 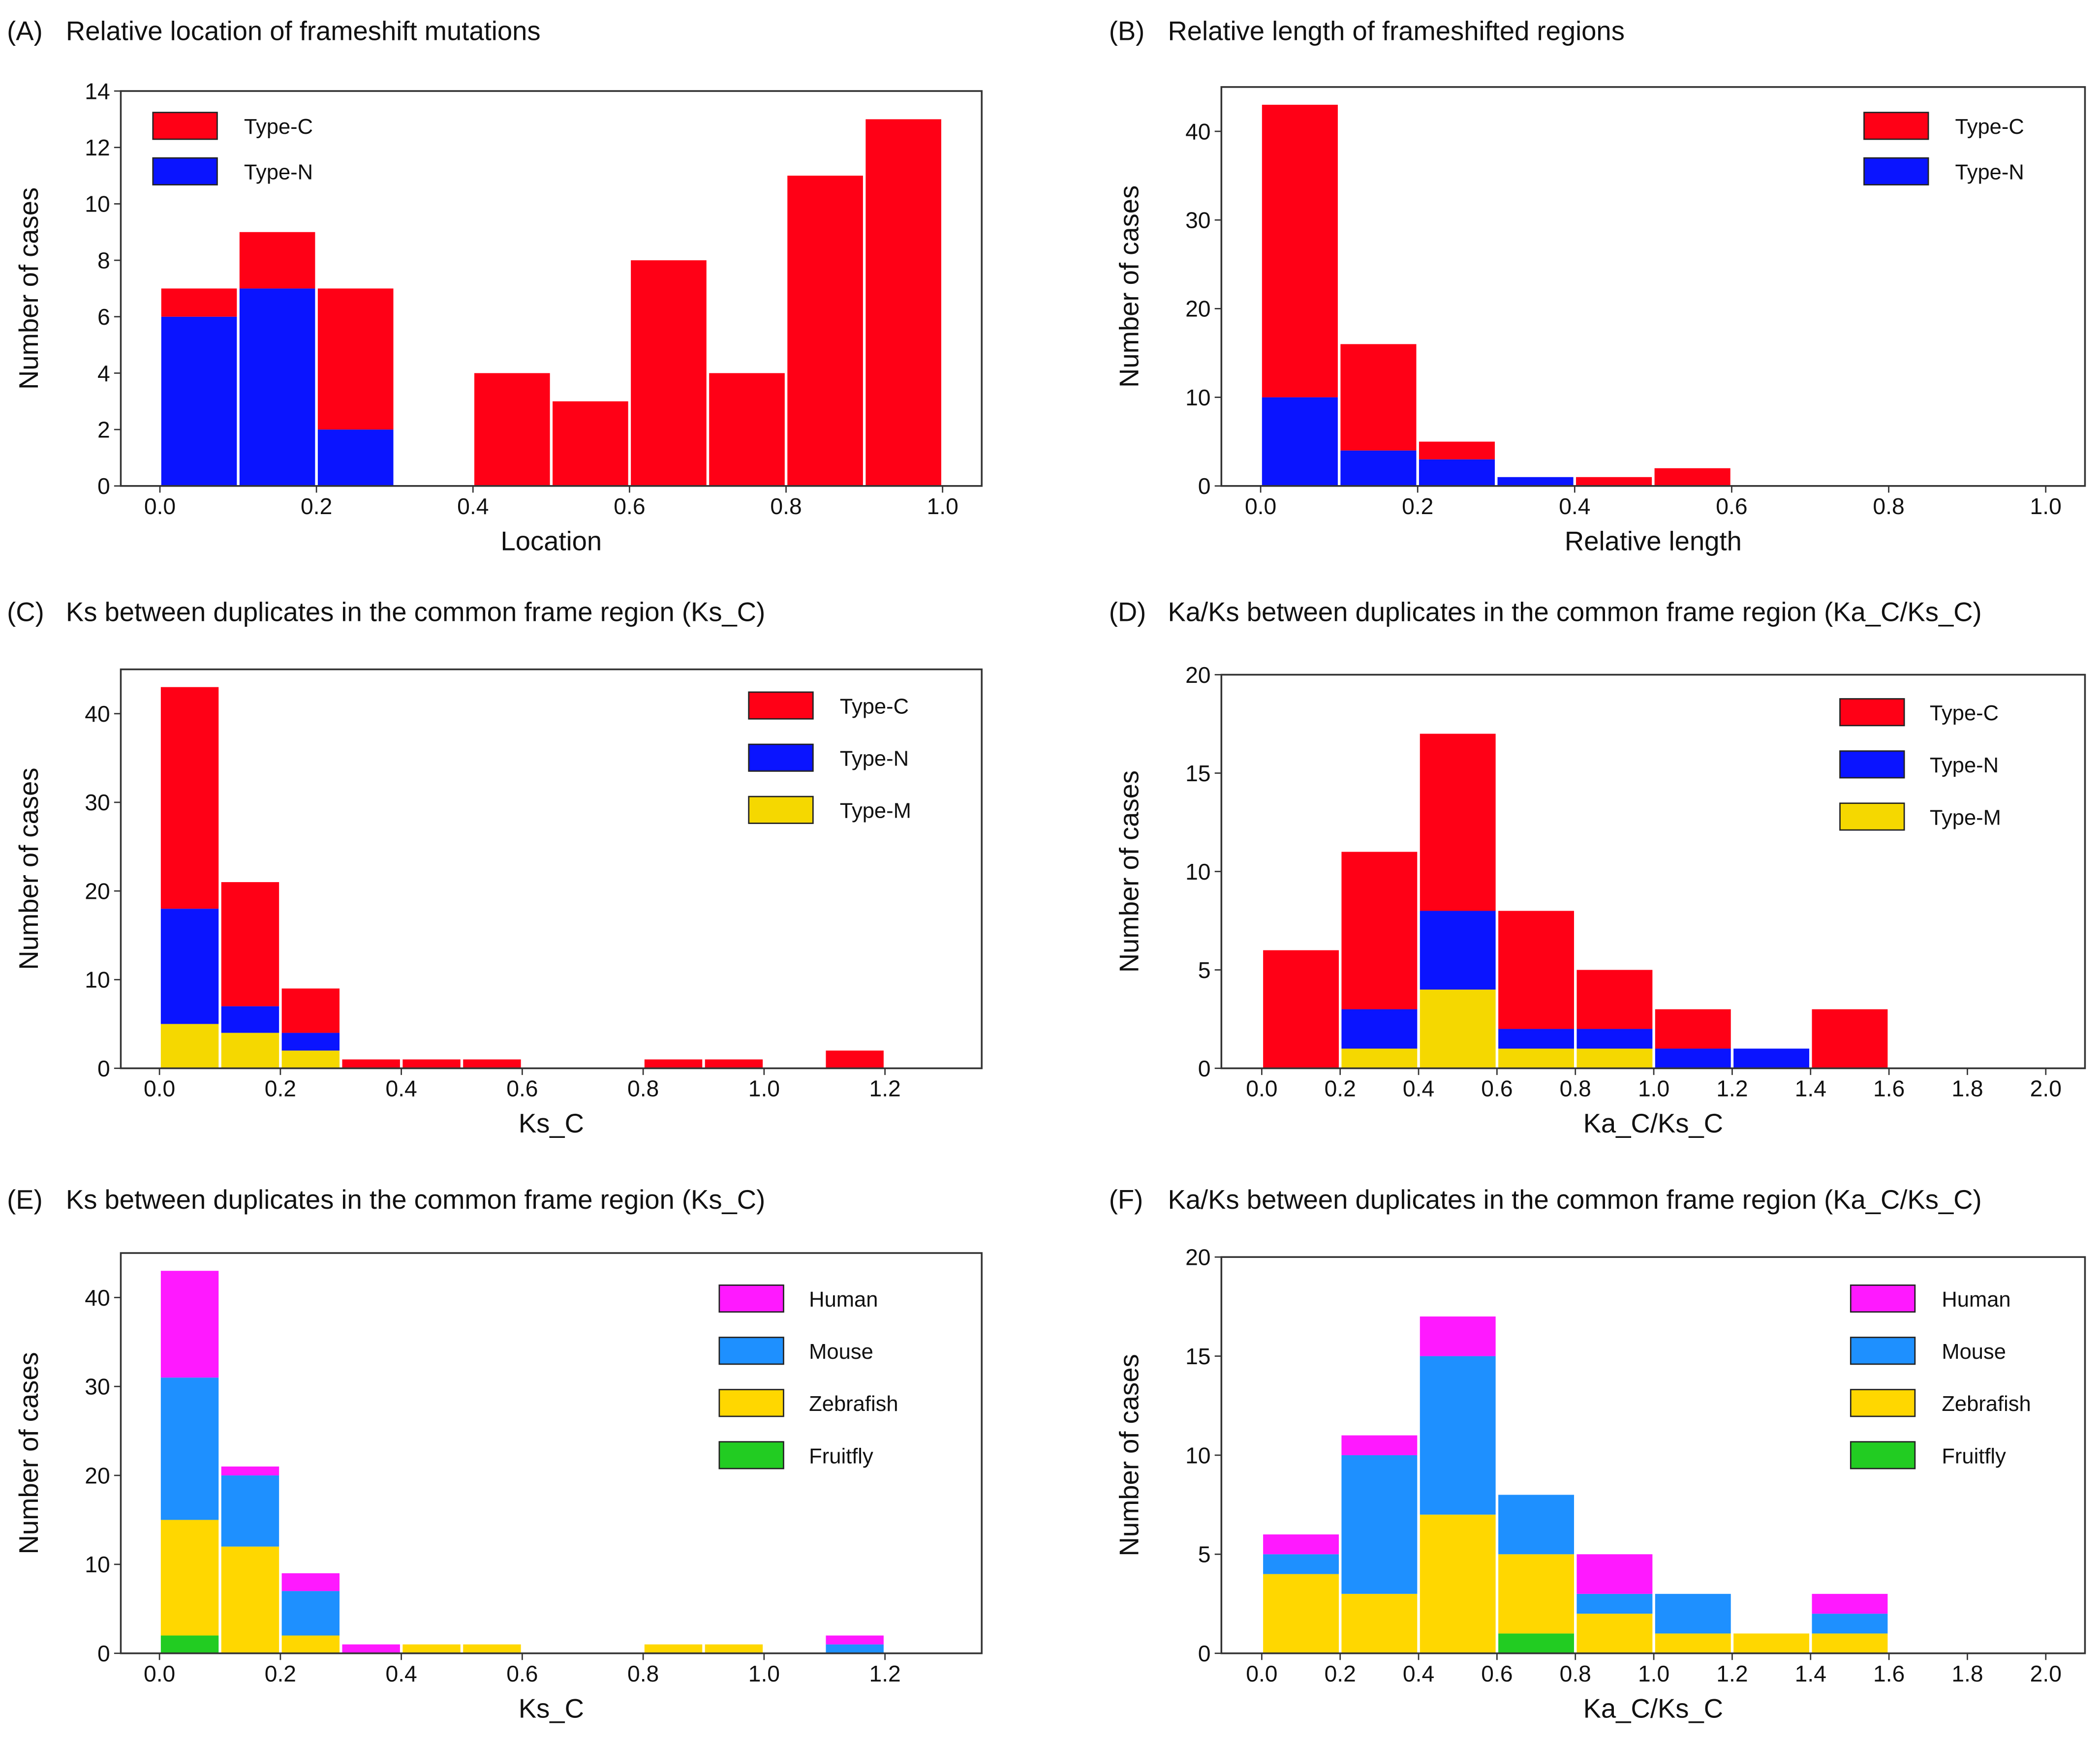 I want to click on legend: Type-C Type-N Type-M, so click(x=1920, y=764).